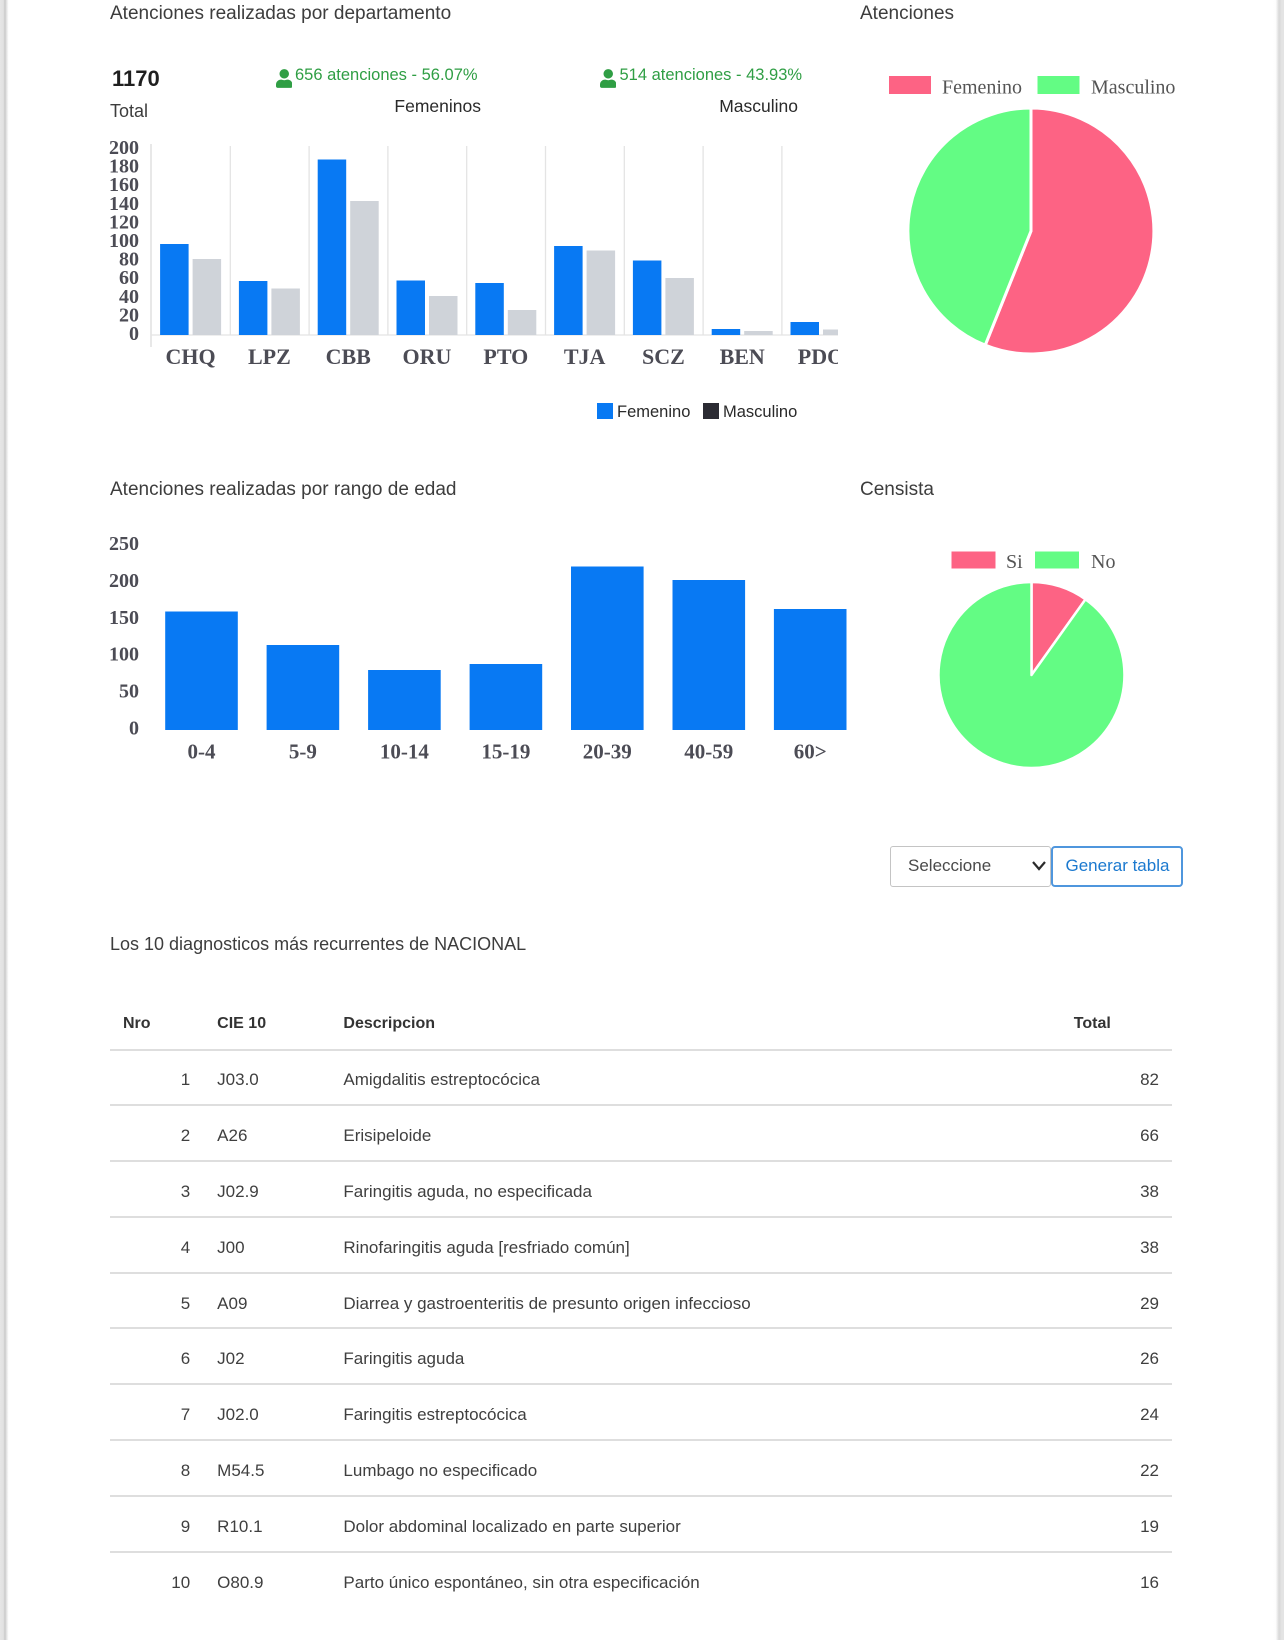 This screenshot has width=1284, height=1640. Describe the element at coordinates (129, 297) in the screenshot. I see `svg-text: 40` at that location.